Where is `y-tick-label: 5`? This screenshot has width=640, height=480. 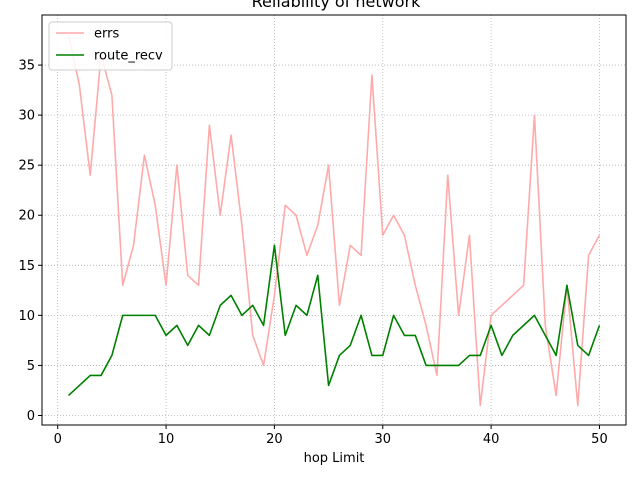
y-tick-label: 5 is located at coordinates (31, 366).